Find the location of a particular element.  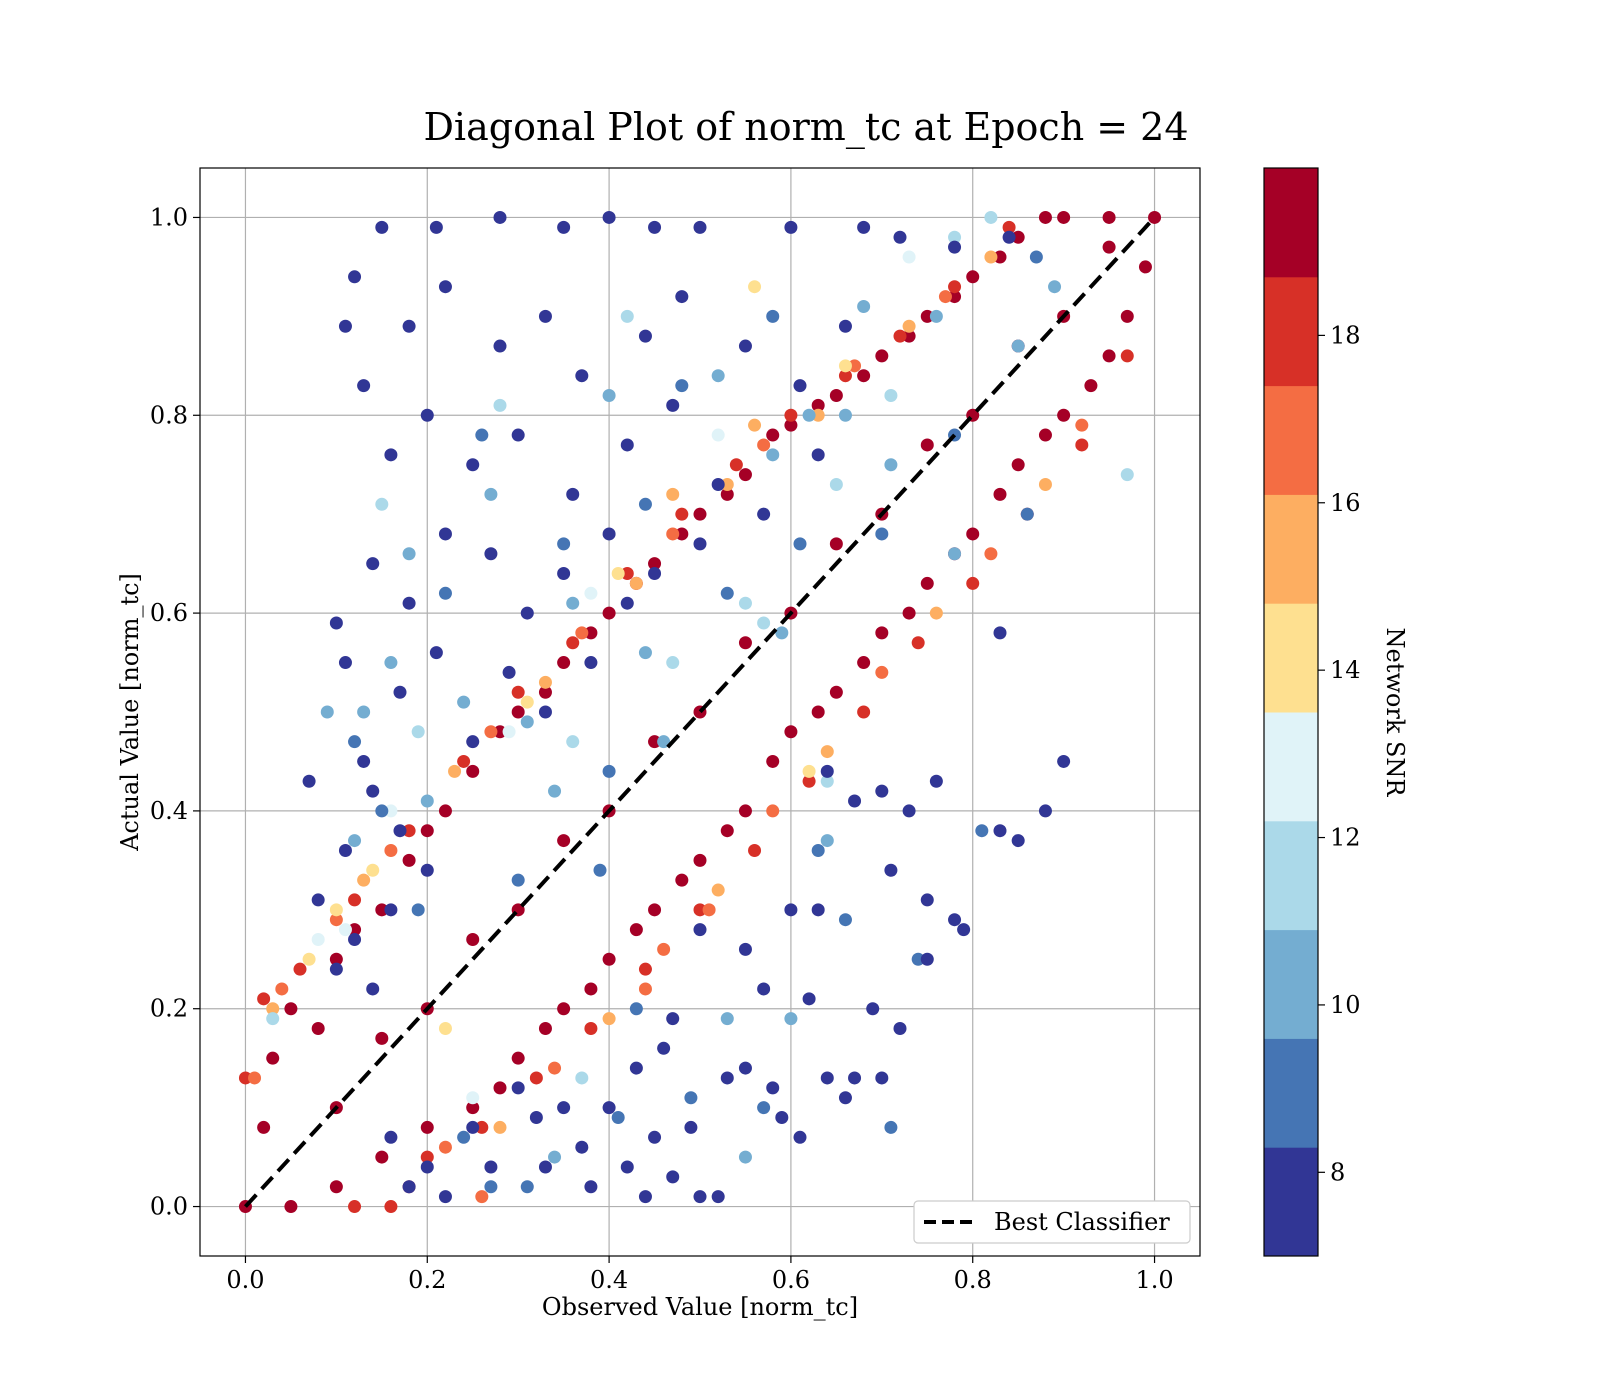

colorbar-tick-label: 18 is located at coordinates (1345, 335).